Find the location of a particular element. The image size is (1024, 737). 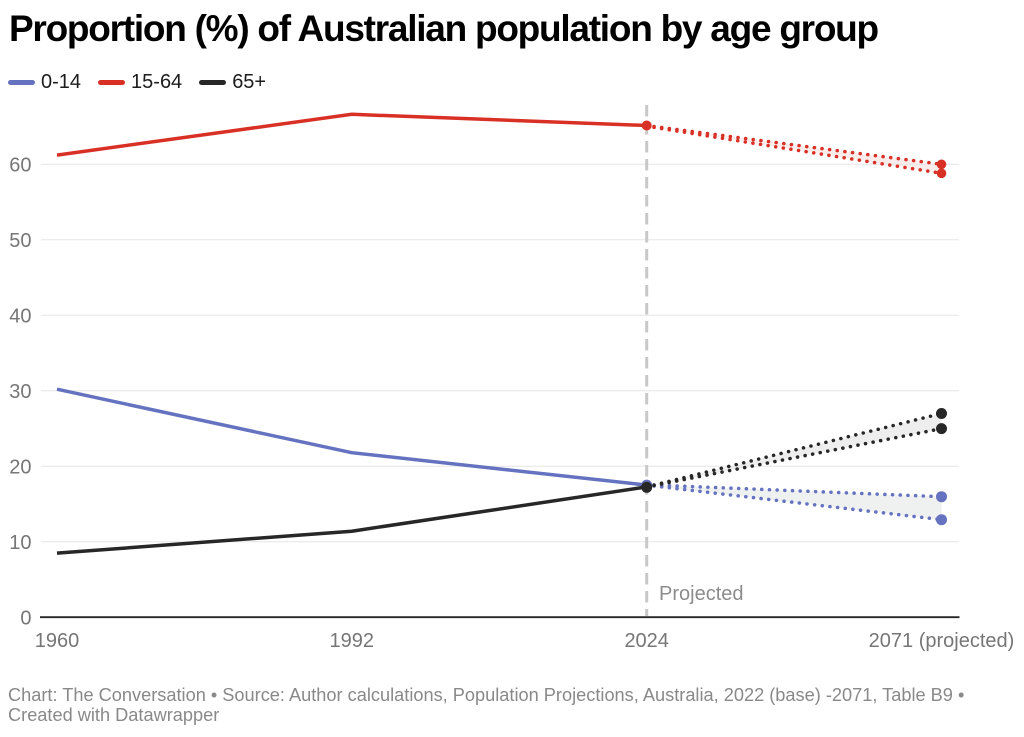

svg-text: 50 is located at coordinates (20, 241).